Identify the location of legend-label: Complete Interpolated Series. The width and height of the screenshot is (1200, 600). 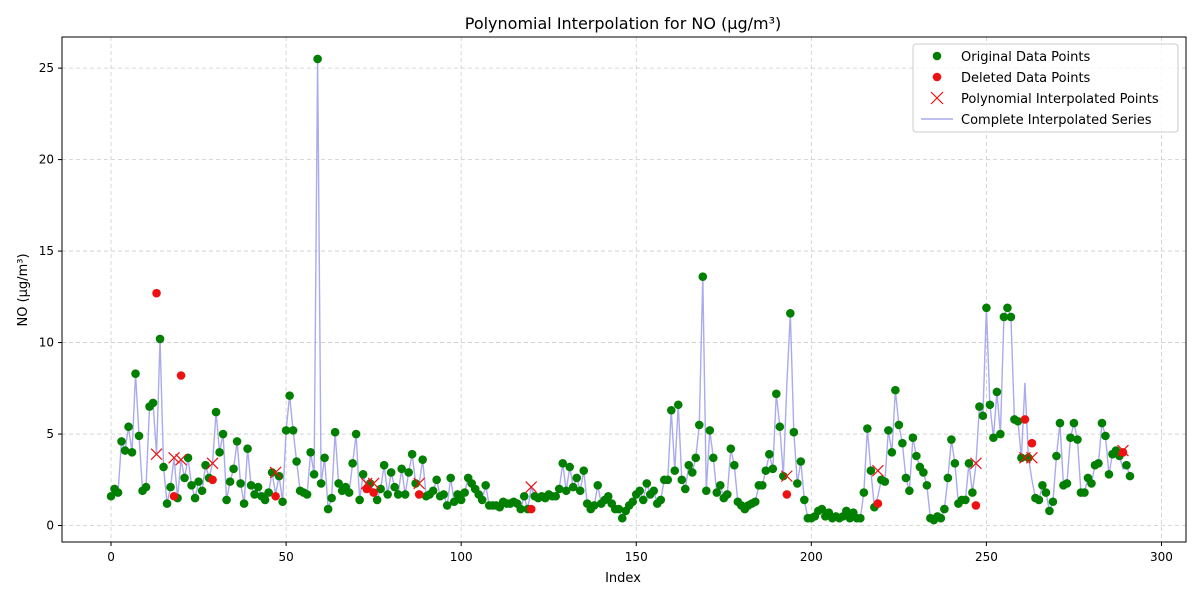
(1056, 120).